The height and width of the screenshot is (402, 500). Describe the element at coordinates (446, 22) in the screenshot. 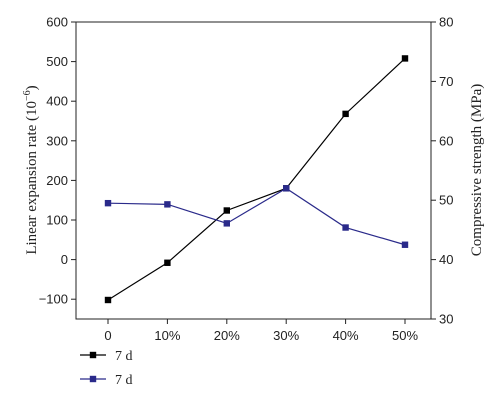

I see `right-tick-label: 80` at that location.